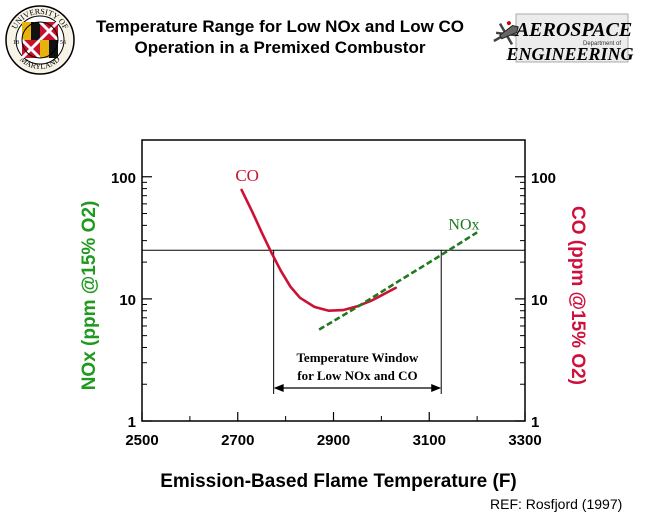  Describe the element at coordinates (247, 175) in the screenshot. I see `co-series-label: CO` at that location.